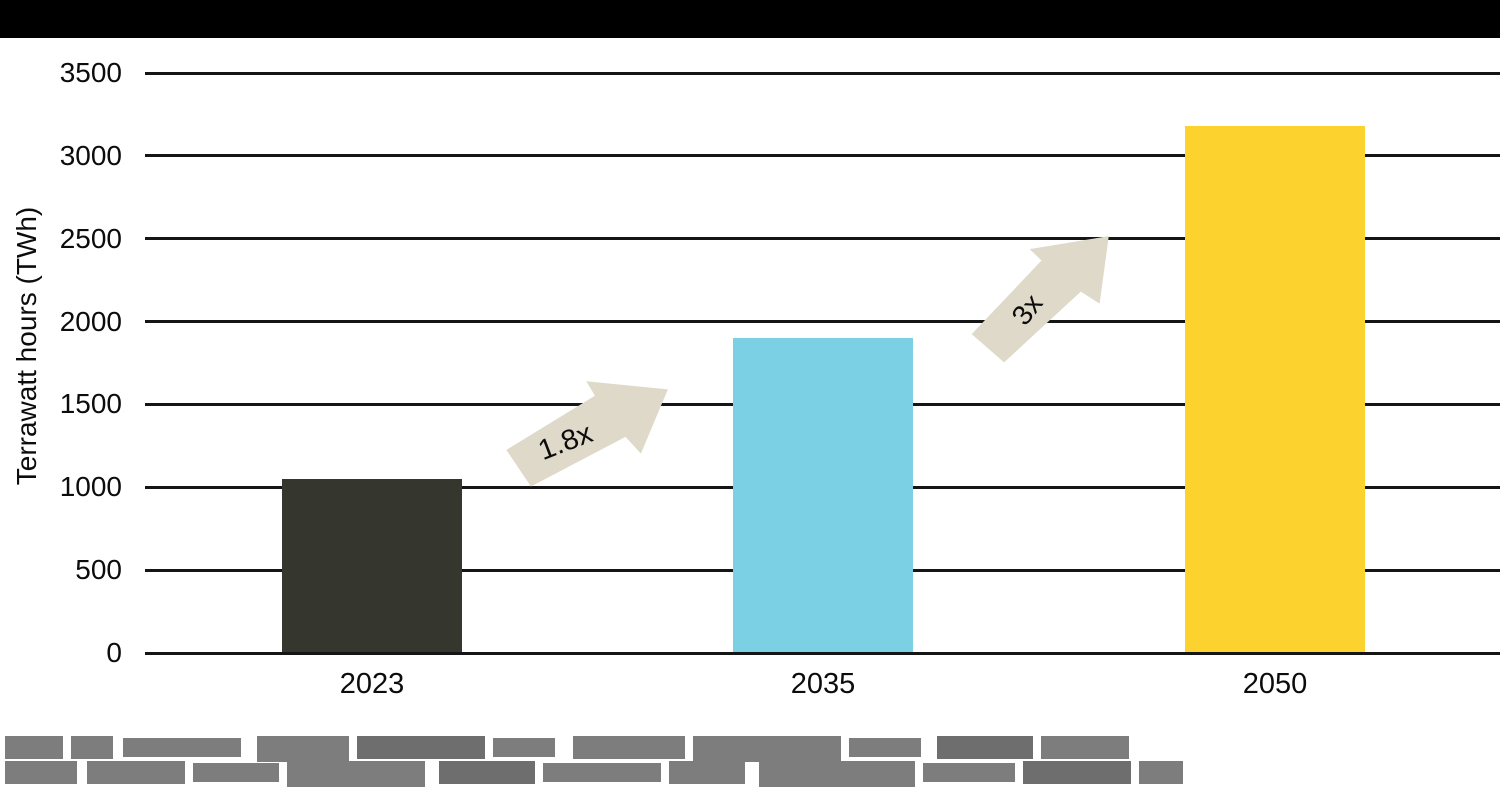 The width and height of the screenshot is (1500, 790). What do you see at coordinates (750, 19) in the screenshot?
I see `top-black-banner` at bounding box center [750, 19].